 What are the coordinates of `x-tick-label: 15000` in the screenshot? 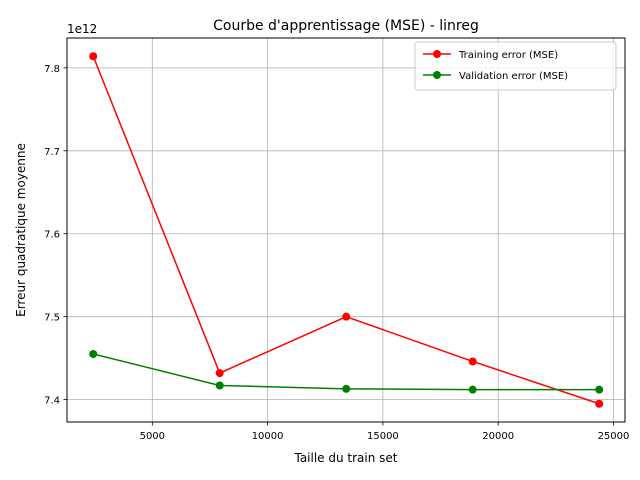 It's located at (383, 436).